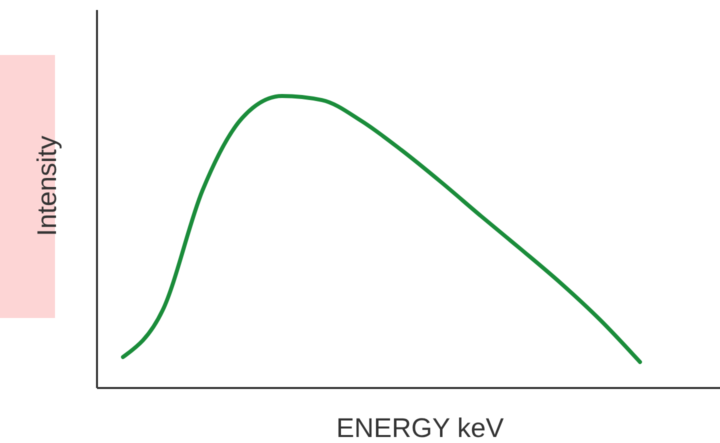  I want to click on y-axis-title: Intensity, so click(47, 185).